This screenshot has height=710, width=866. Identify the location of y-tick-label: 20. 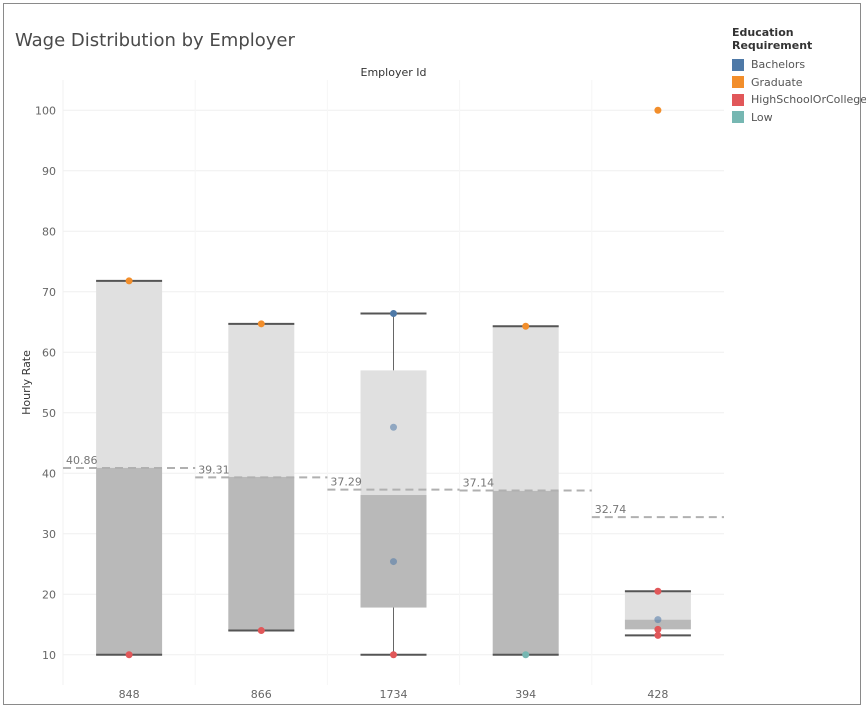
(49, 594).